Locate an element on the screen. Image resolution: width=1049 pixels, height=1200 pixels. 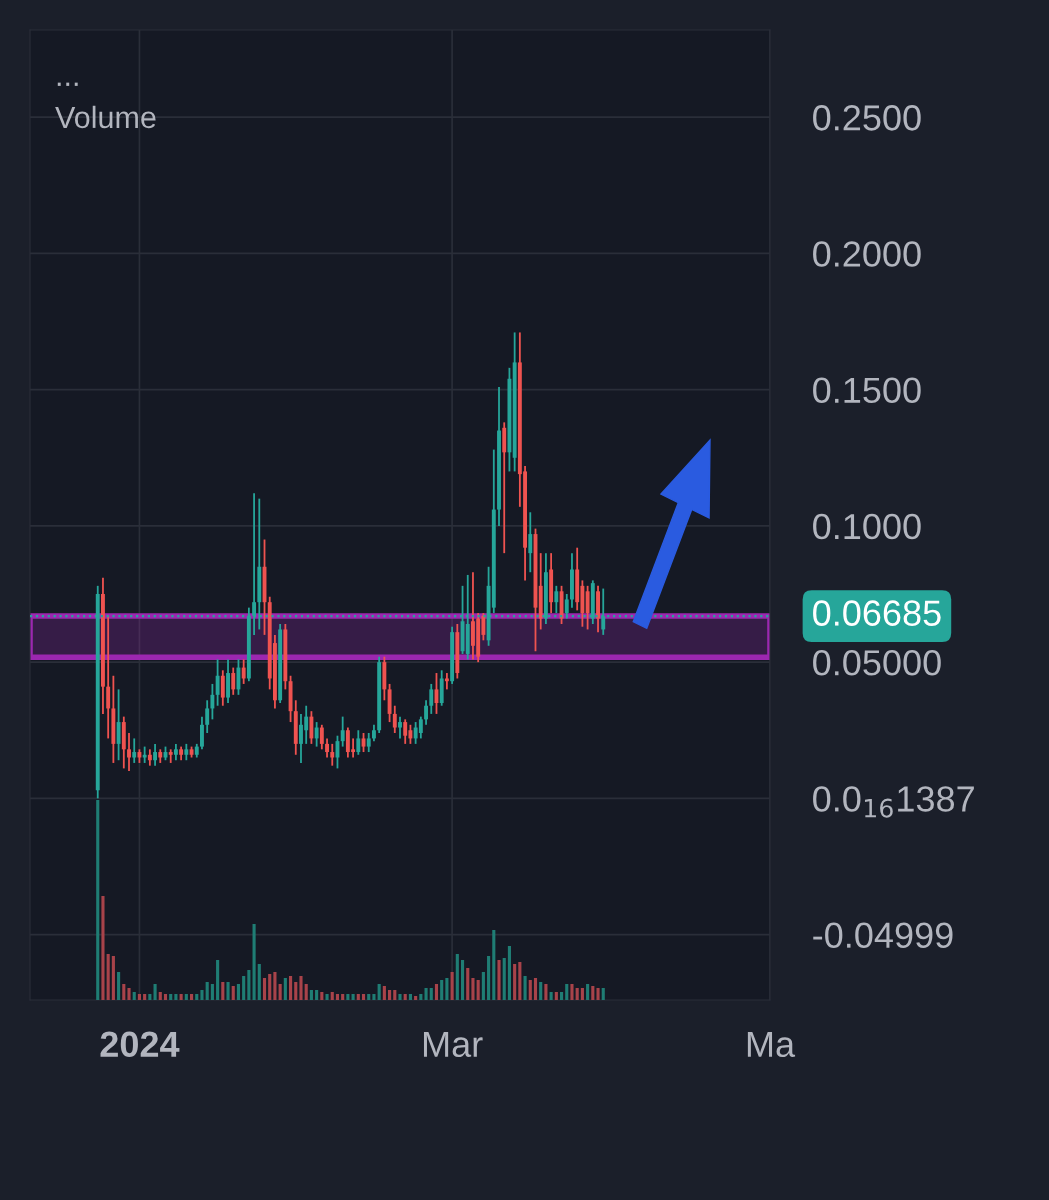
y-tick-label: 0.1000 is located at coordinates (867, 526).